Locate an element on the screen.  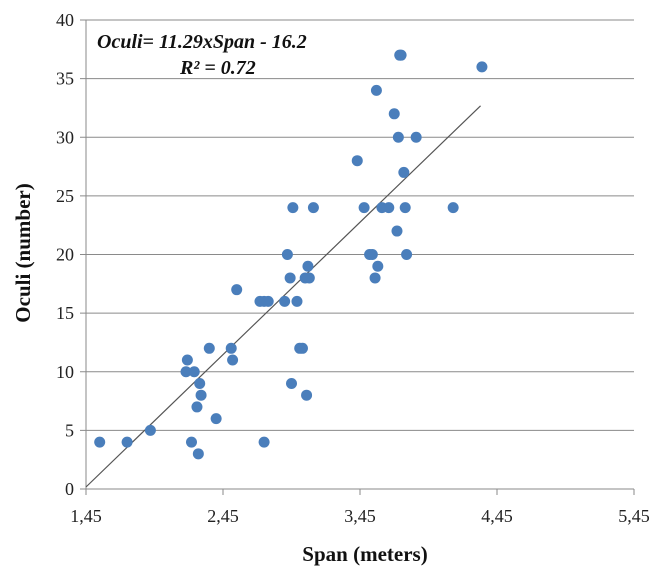
x-tick-labels: 1,45 2,45 3,45 4,45 5,45 is located at coordinates (360, 516).